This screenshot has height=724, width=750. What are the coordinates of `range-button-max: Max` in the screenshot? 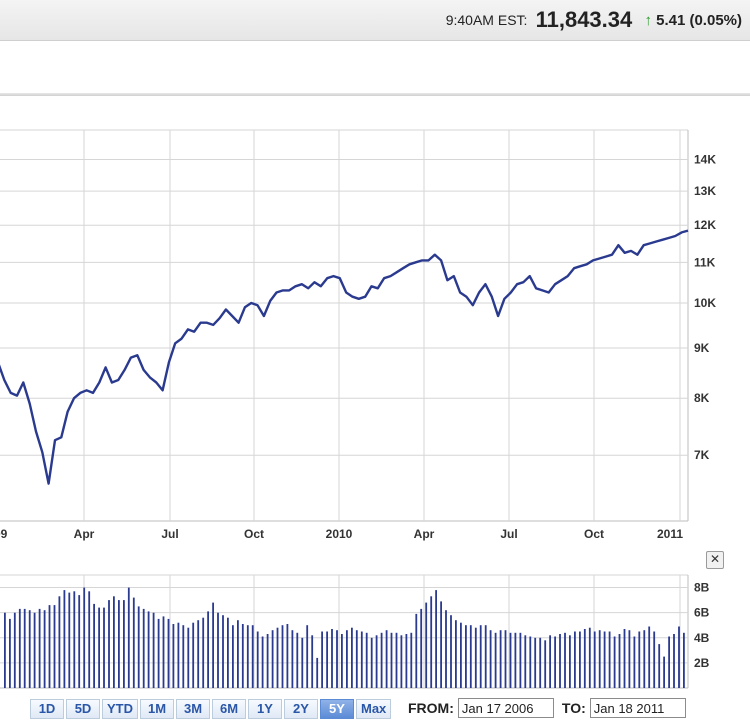 It's located at (374, 709).